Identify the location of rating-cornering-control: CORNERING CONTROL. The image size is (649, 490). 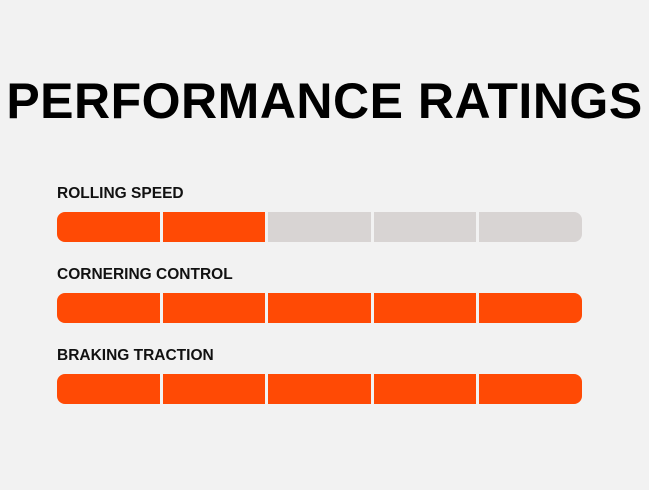
(319, 293).